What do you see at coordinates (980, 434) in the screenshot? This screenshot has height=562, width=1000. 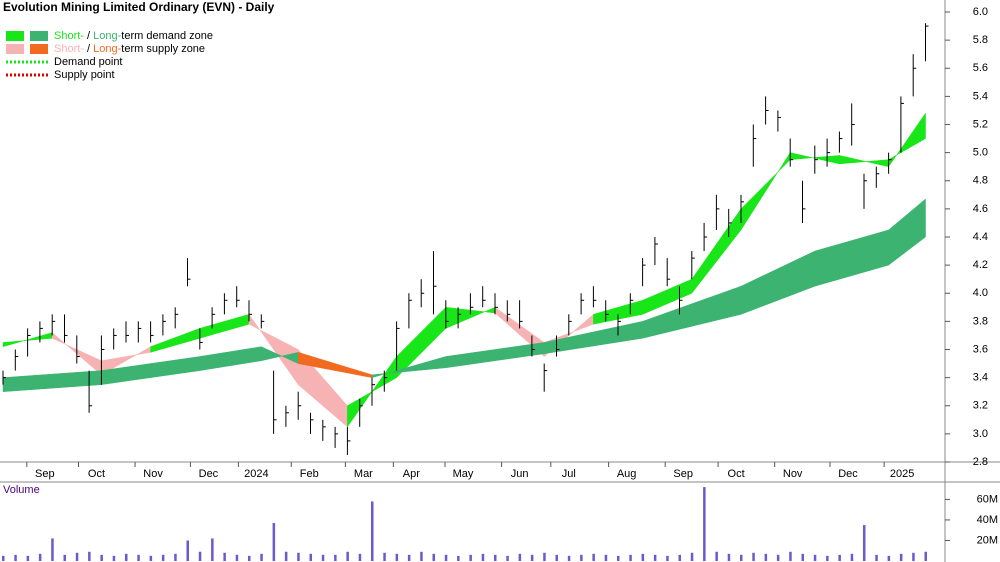 I see `y-tick-label: 3.0` at bounding box center [980, 434].